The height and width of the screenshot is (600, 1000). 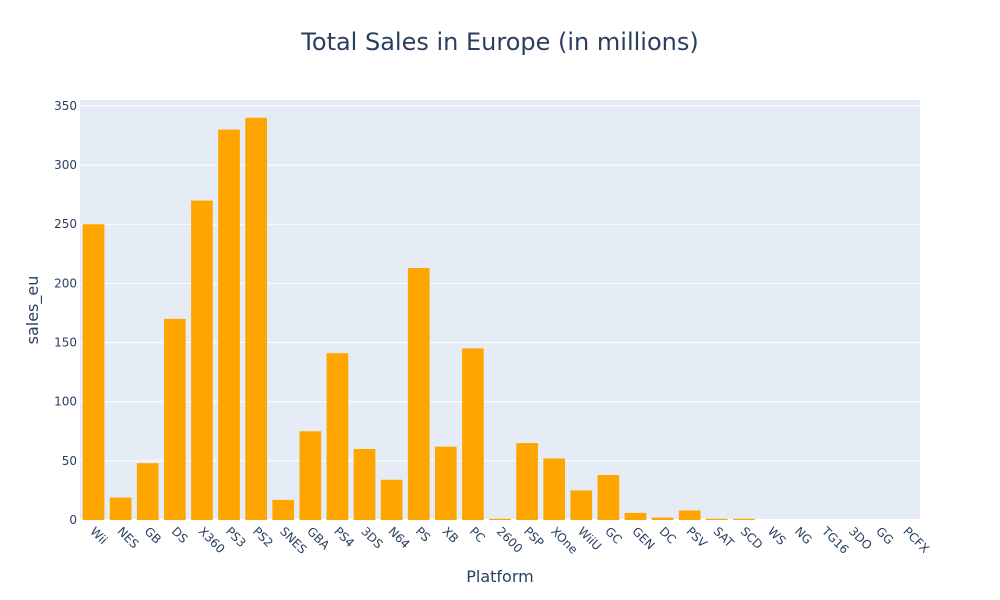 I want to click on bar-gen, so click(x=635, y=516).